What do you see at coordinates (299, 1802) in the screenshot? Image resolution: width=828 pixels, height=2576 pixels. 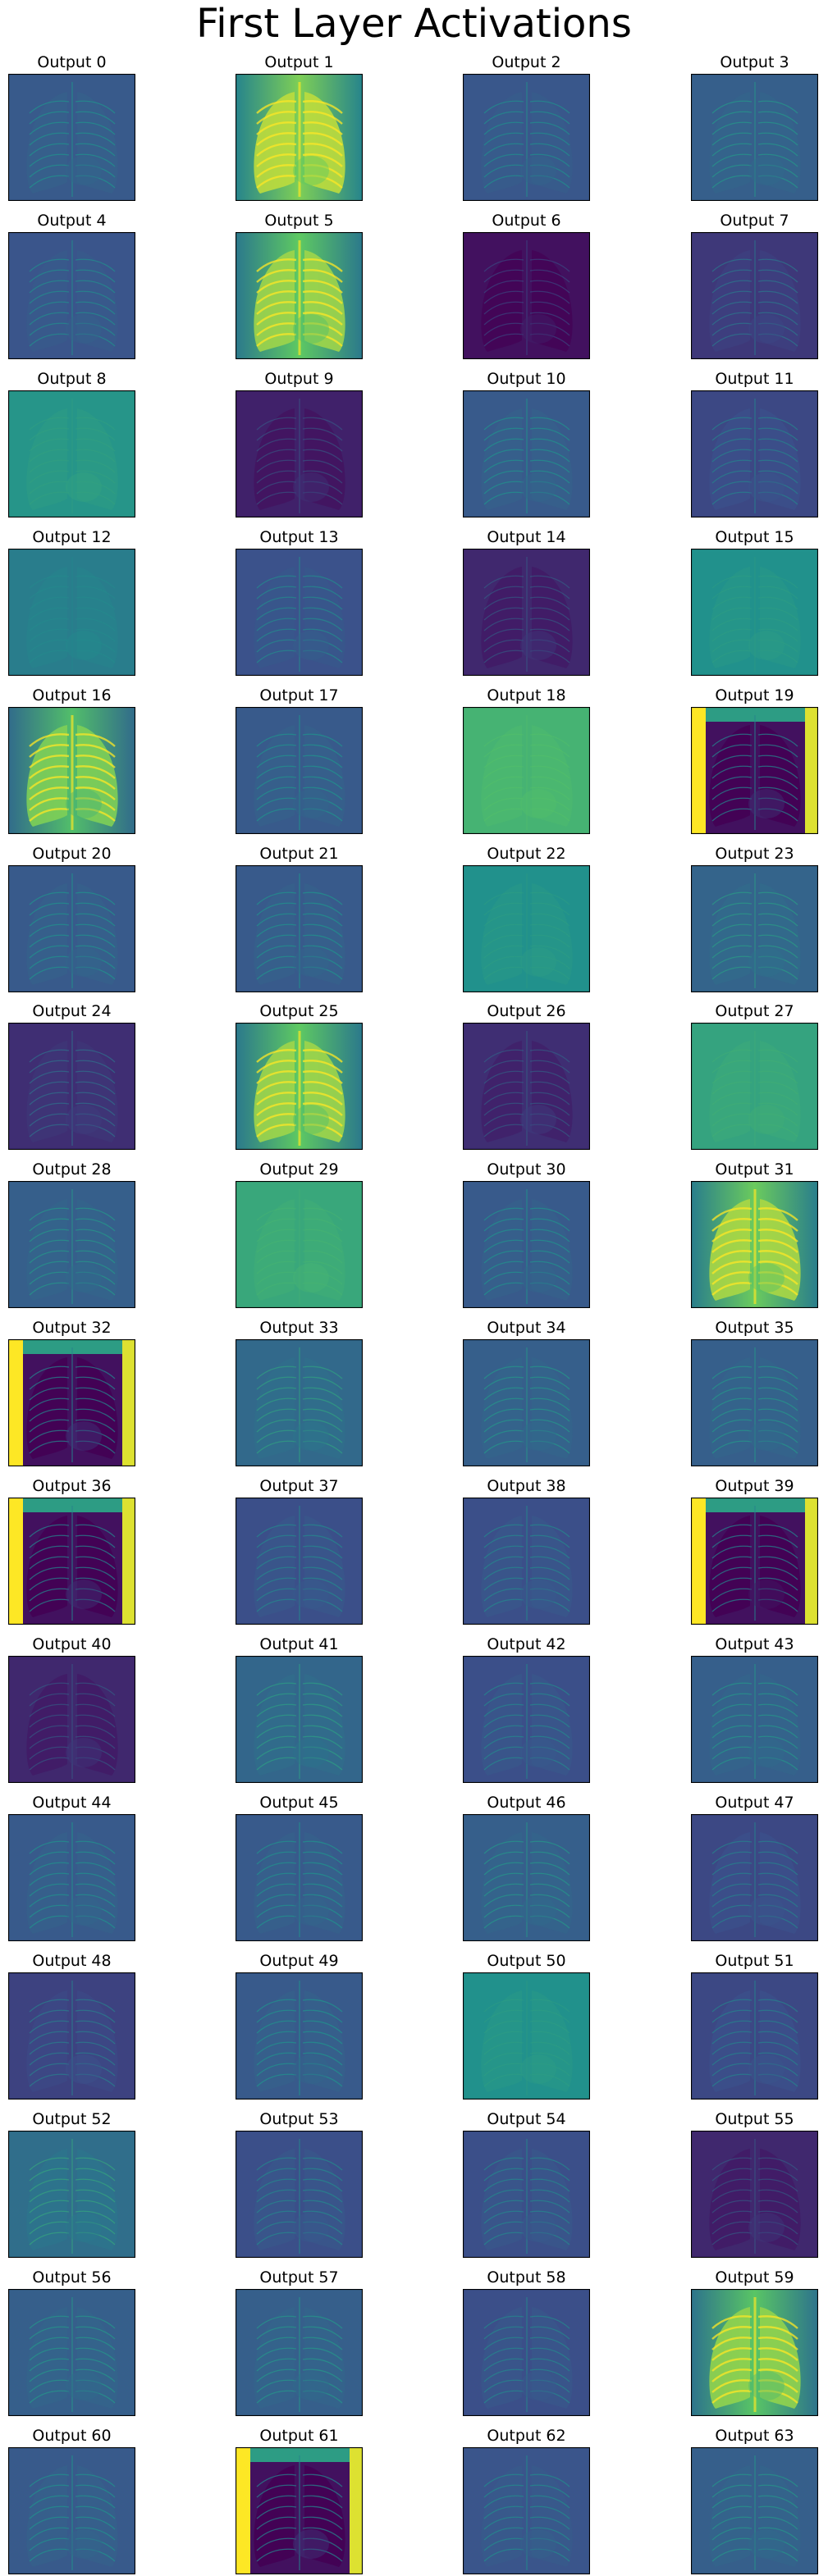 I see `panel-title: Output 45` at bounding box center [299, 1802].